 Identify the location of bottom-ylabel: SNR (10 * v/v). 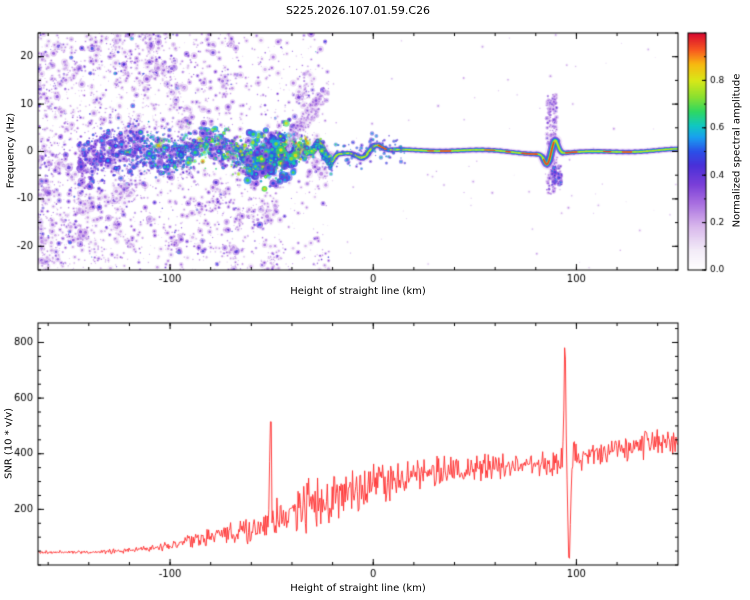
(9, 443).